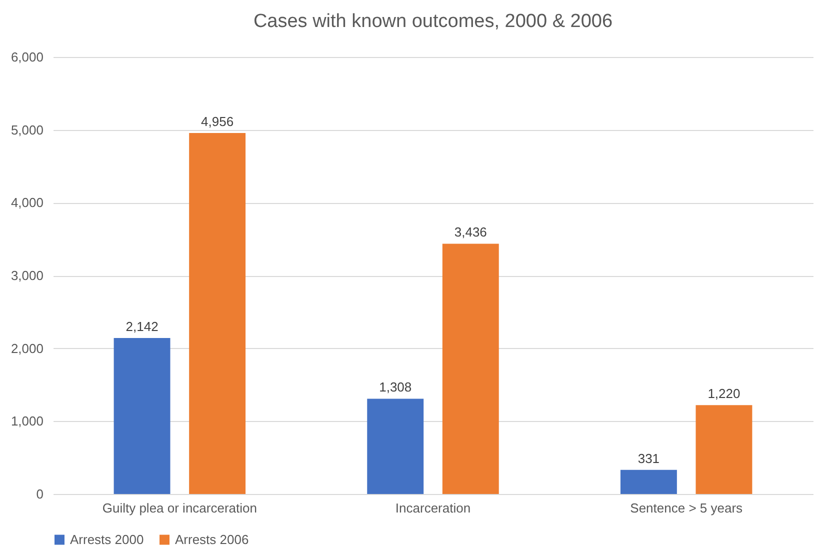 Image resolution: width=838 pixels, height=555 pixels. What do you see at coordinates (27, 275) in the screenshot?
I see `y-tick-label: 3,000` at bounding box center [27, 275].